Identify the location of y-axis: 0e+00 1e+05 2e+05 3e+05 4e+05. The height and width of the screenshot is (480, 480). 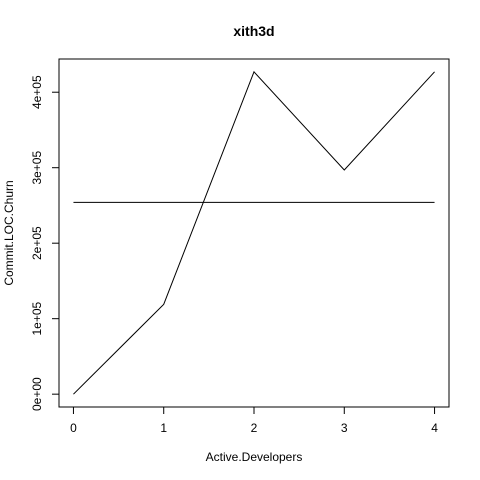
(45, 243).